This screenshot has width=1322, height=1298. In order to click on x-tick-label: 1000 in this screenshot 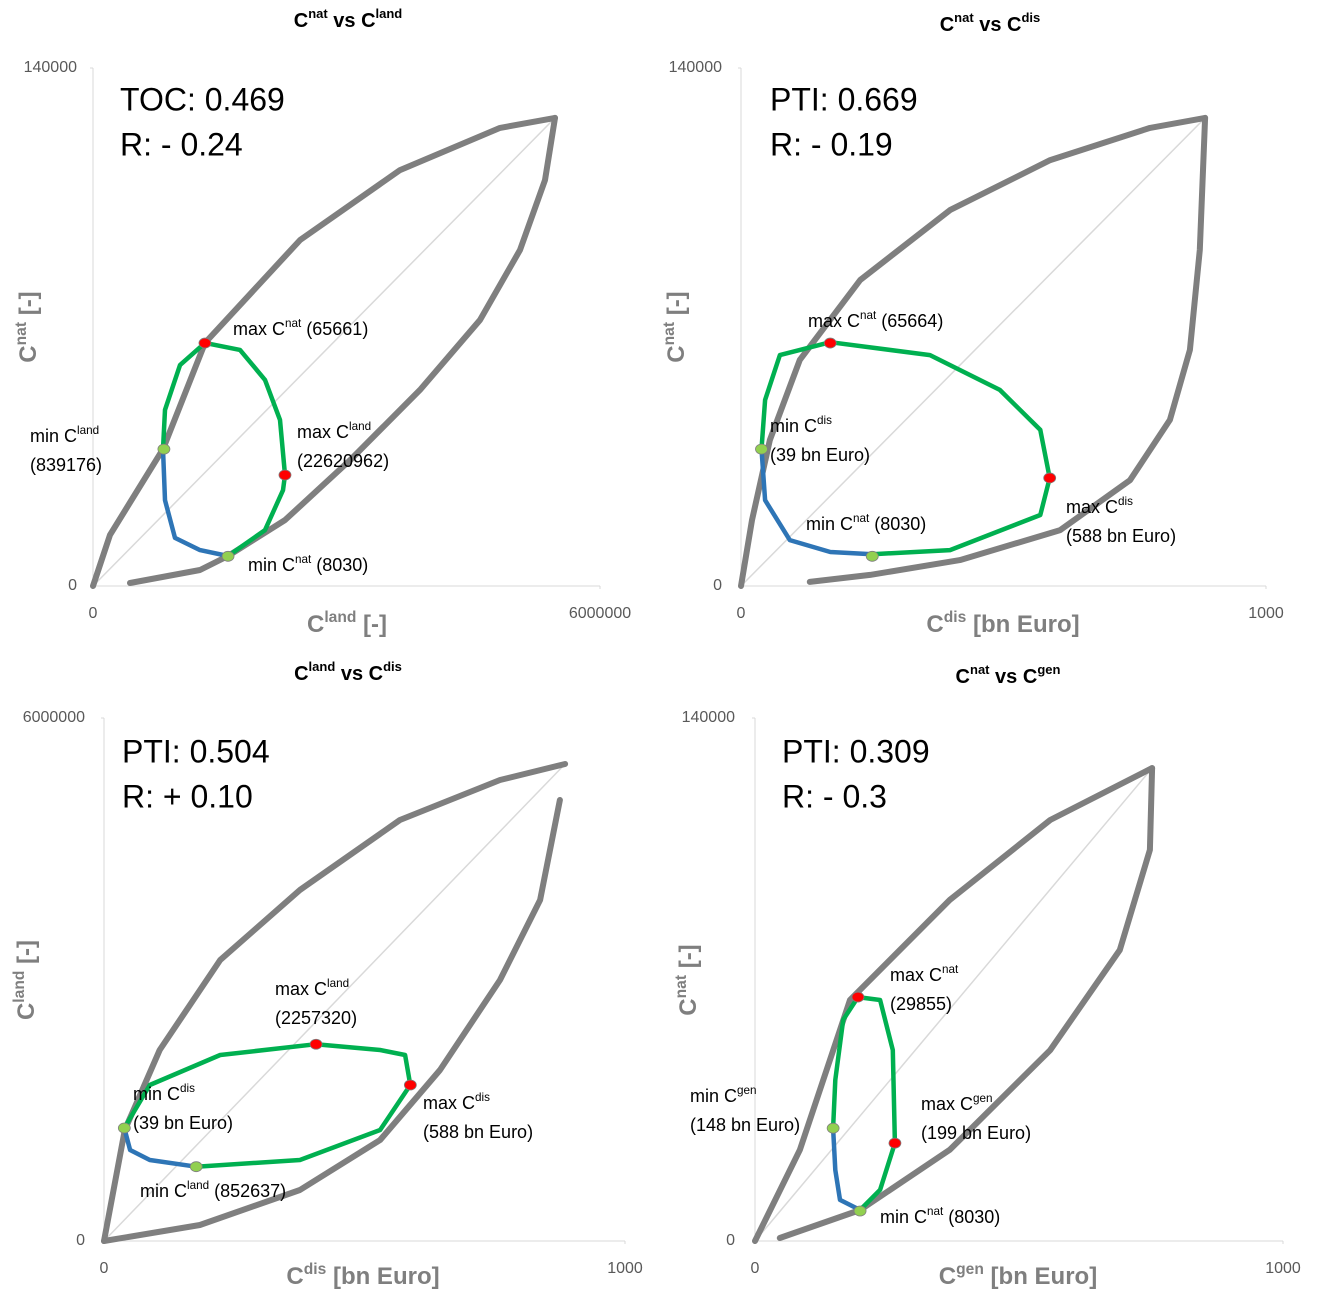, I will do `click(625, 1268)`.